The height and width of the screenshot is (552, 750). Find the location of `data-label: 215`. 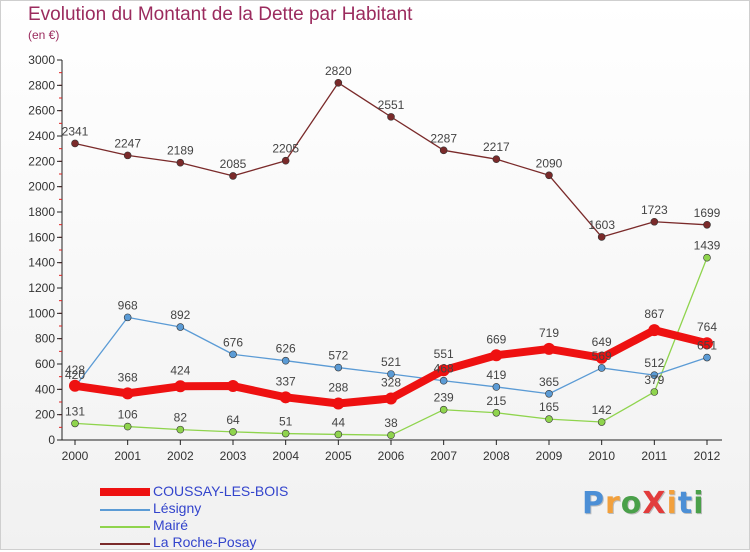

data-label: 215 is located at coordinates (496, 401).